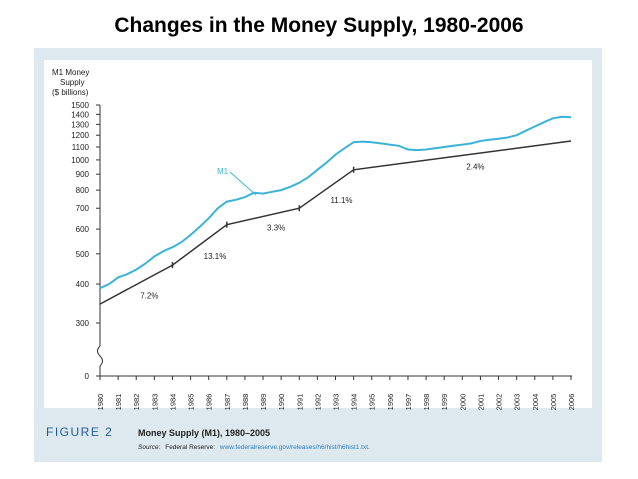 This screenshot has width=638, height=479. What do you see at coordinates (319, 25) in the screenshot?
I see `slide-title: Changes in the Money Supply, 1980-2006` at bounding box center [319, 25].